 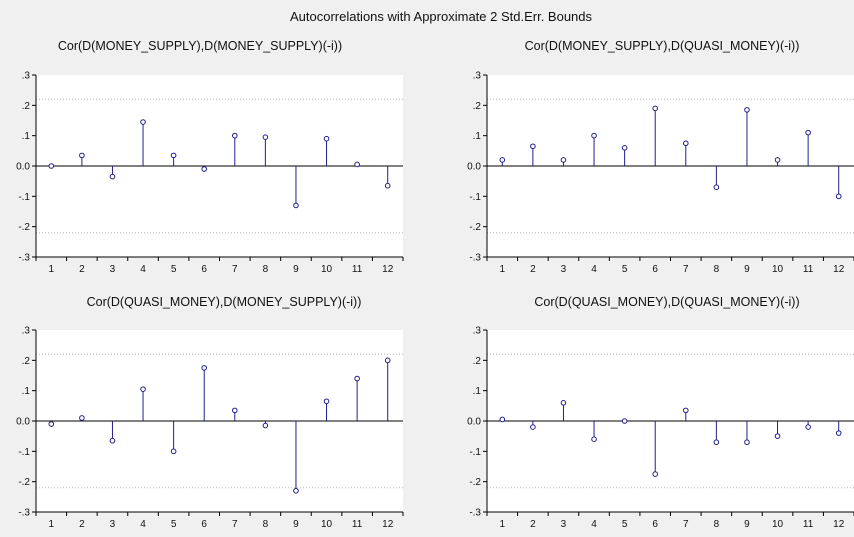 What do you see at coordinates (200, 46) in the screenshot?
I see `panel-title: Cor(D(MONEY_SUPPLY),D(MONEY_SUPPLY)(-i))` at bounding box center [200, 46].